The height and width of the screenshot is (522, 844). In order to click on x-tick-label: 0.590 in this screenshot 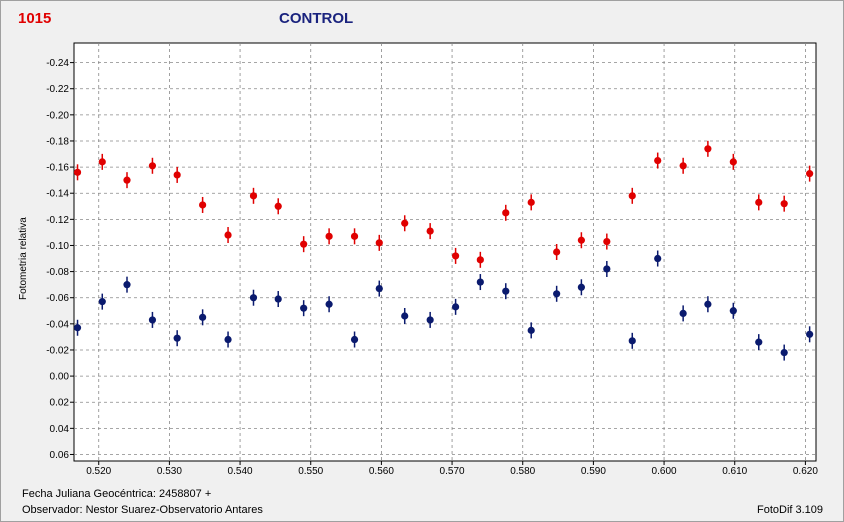, I will do `click(593, 471)`.